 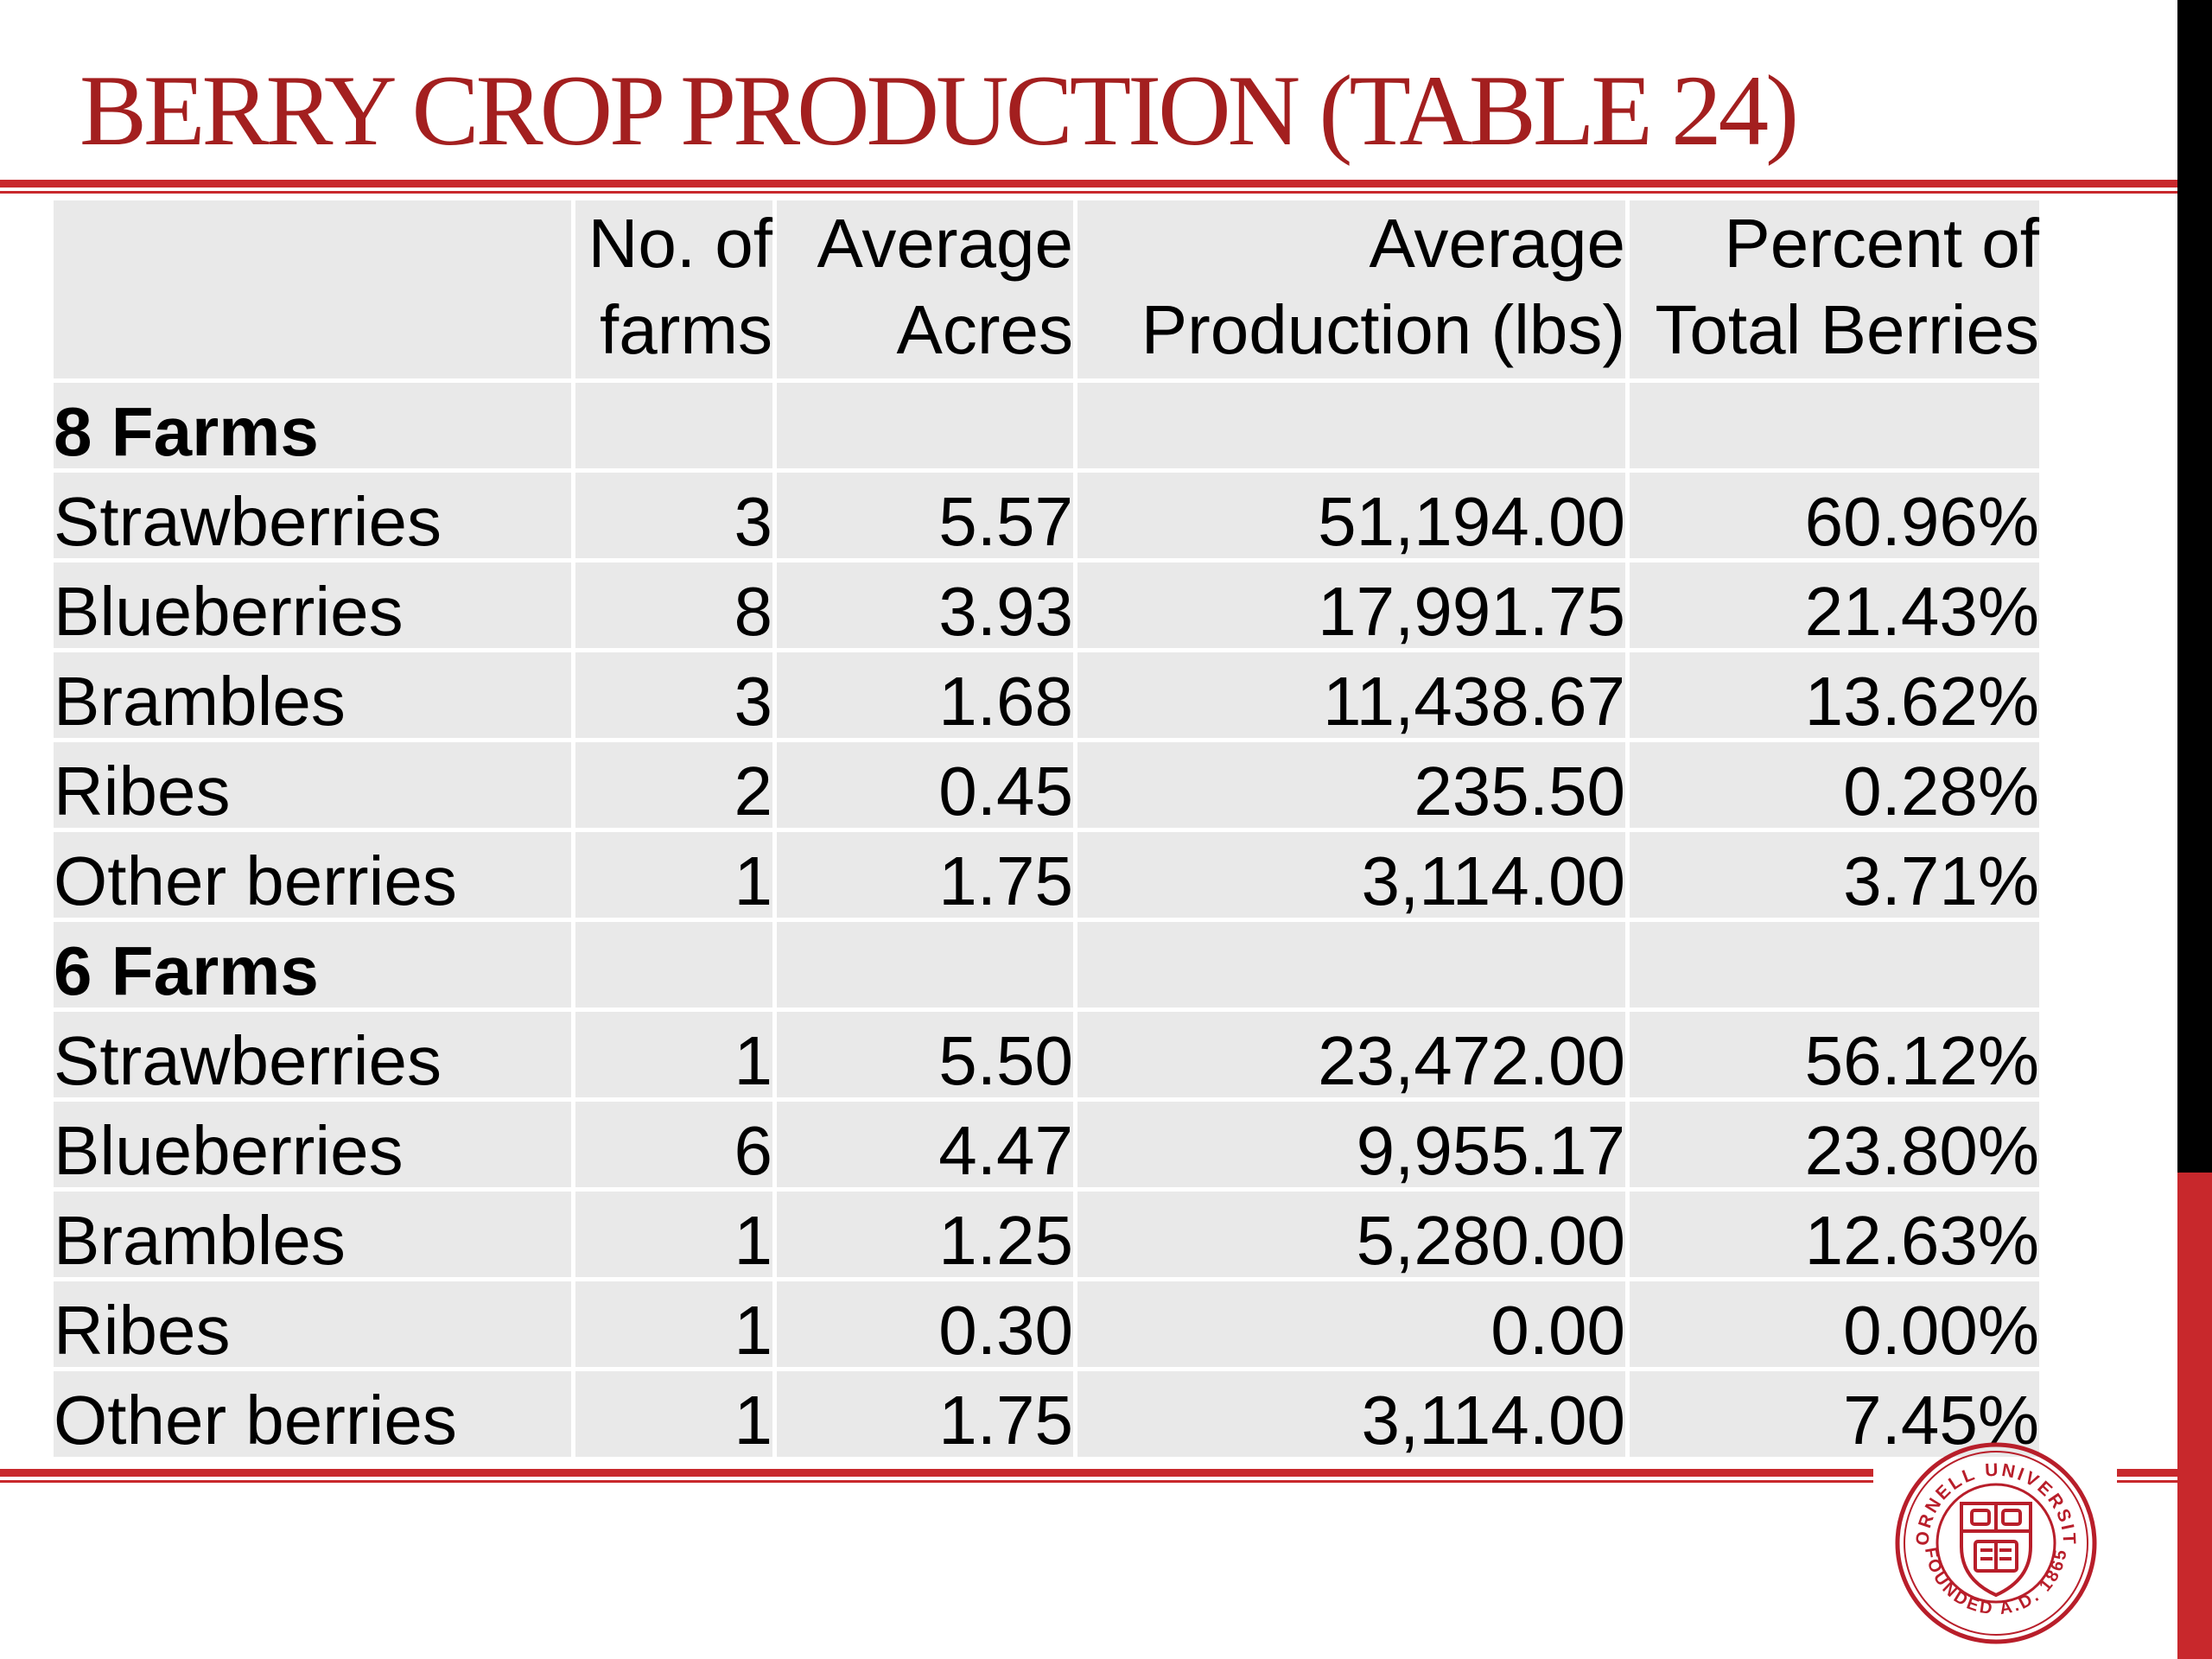 I want to click on production-cell: 17,991.75, so click(x=1351, y=605).